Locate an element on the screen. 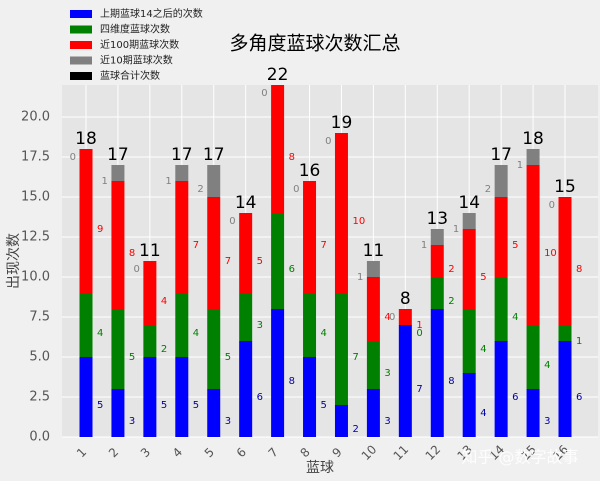 The height and width of the screenshot is (481, 600). x-tick-label: 6 is located at coordinates (241, 452).